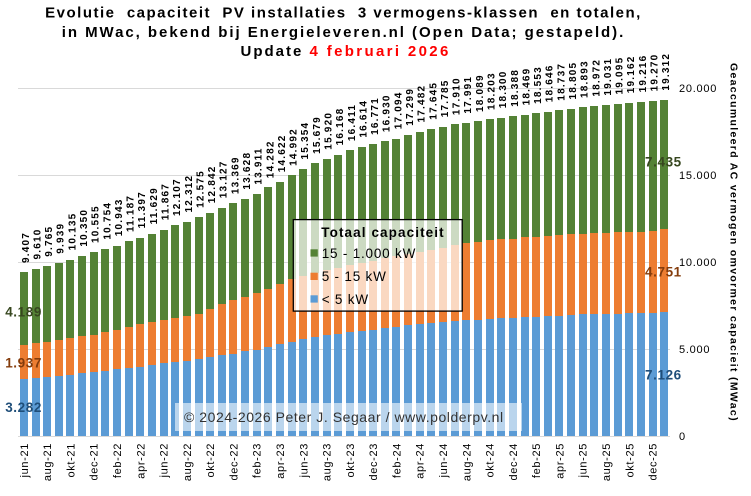 The height and width of the screenshot is (496, 751). I want to click on svg-text: 14.992, so click(294, 147).